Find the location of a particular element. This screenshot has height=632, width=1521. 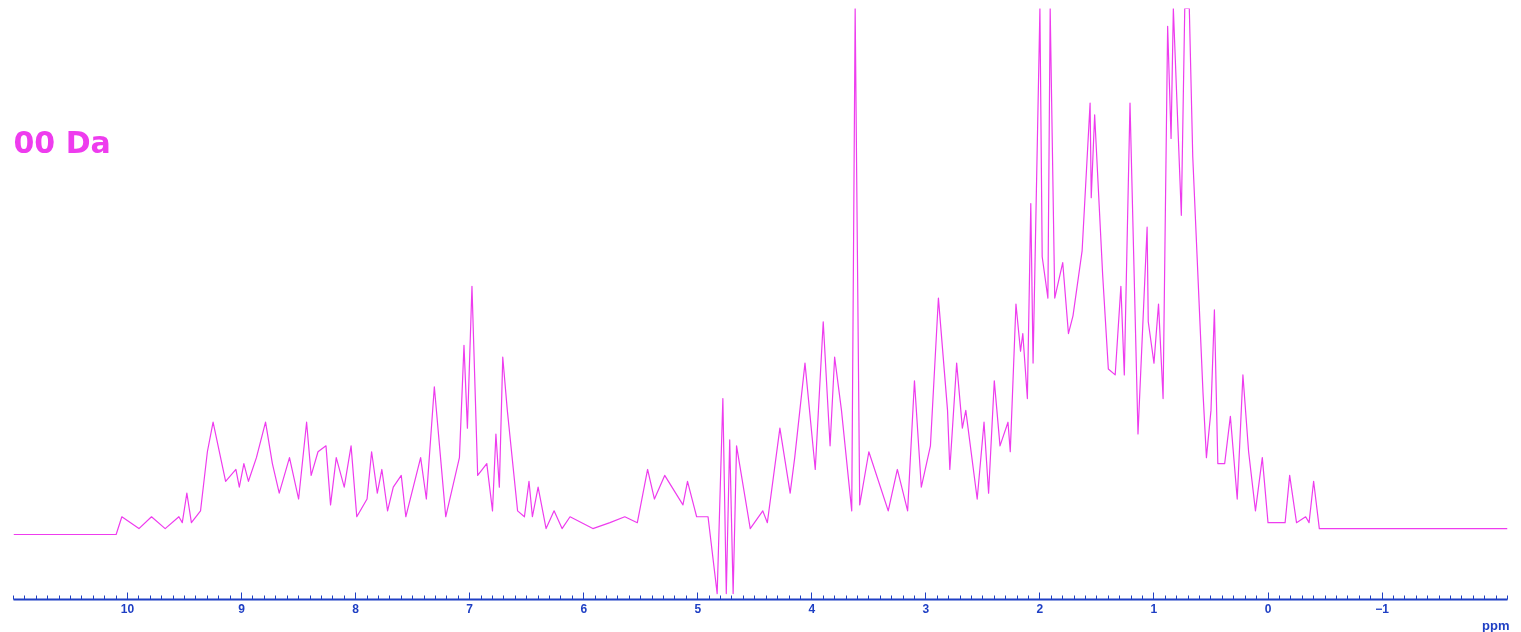

x-axis-title: ppm is located at coordinates (1496, 624).